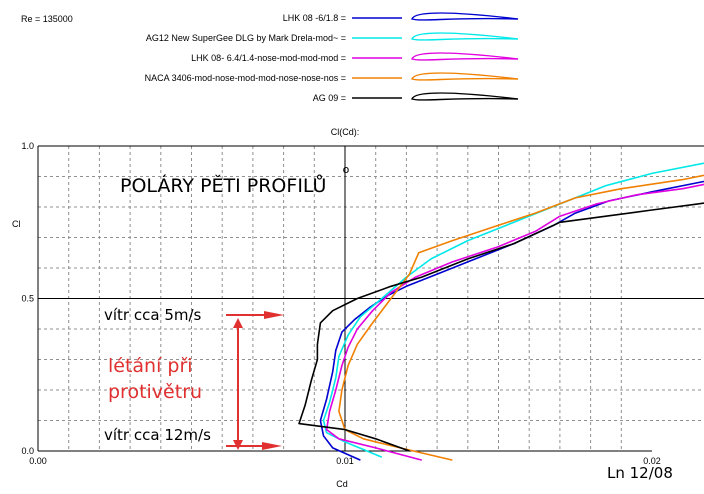 The image size is (704, 494). What do you see at coordinates (155, 392) in the screenshot?
I see `annotation-flying-line2: protivětru` at bounding box center [155, 392].